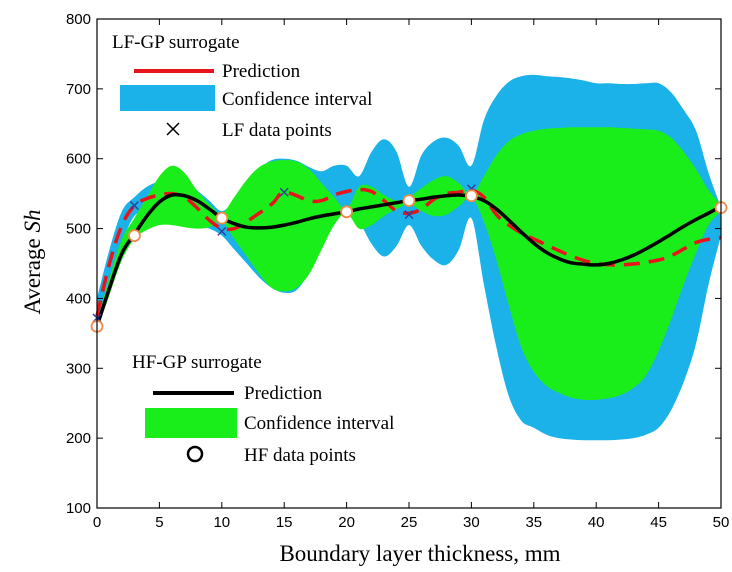 The image size is (732, 572). I want to click on y-tick-label: 800, so click(78, 19).